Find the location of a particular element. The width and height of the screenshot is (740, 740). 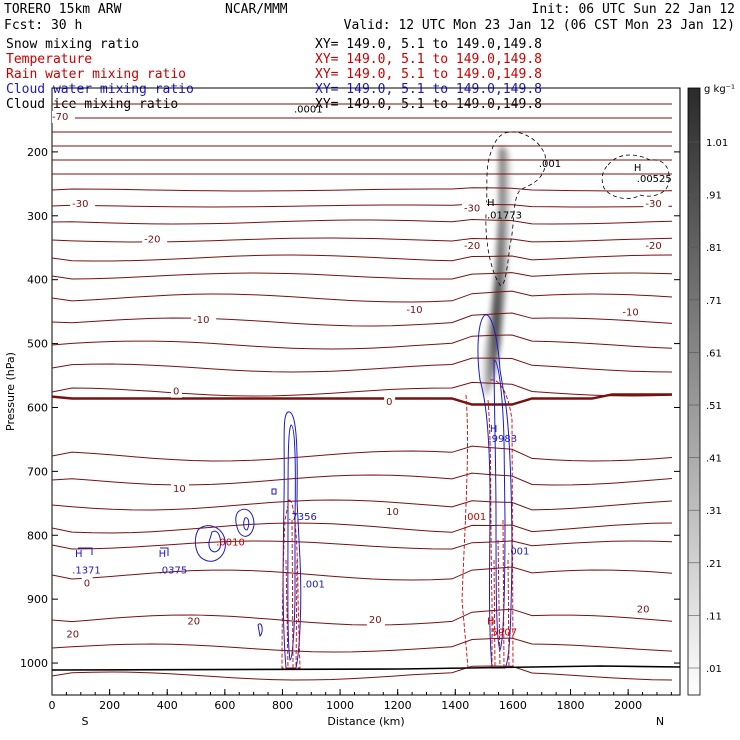

x-tick-label: 0 is located at coordinates (52, 705).